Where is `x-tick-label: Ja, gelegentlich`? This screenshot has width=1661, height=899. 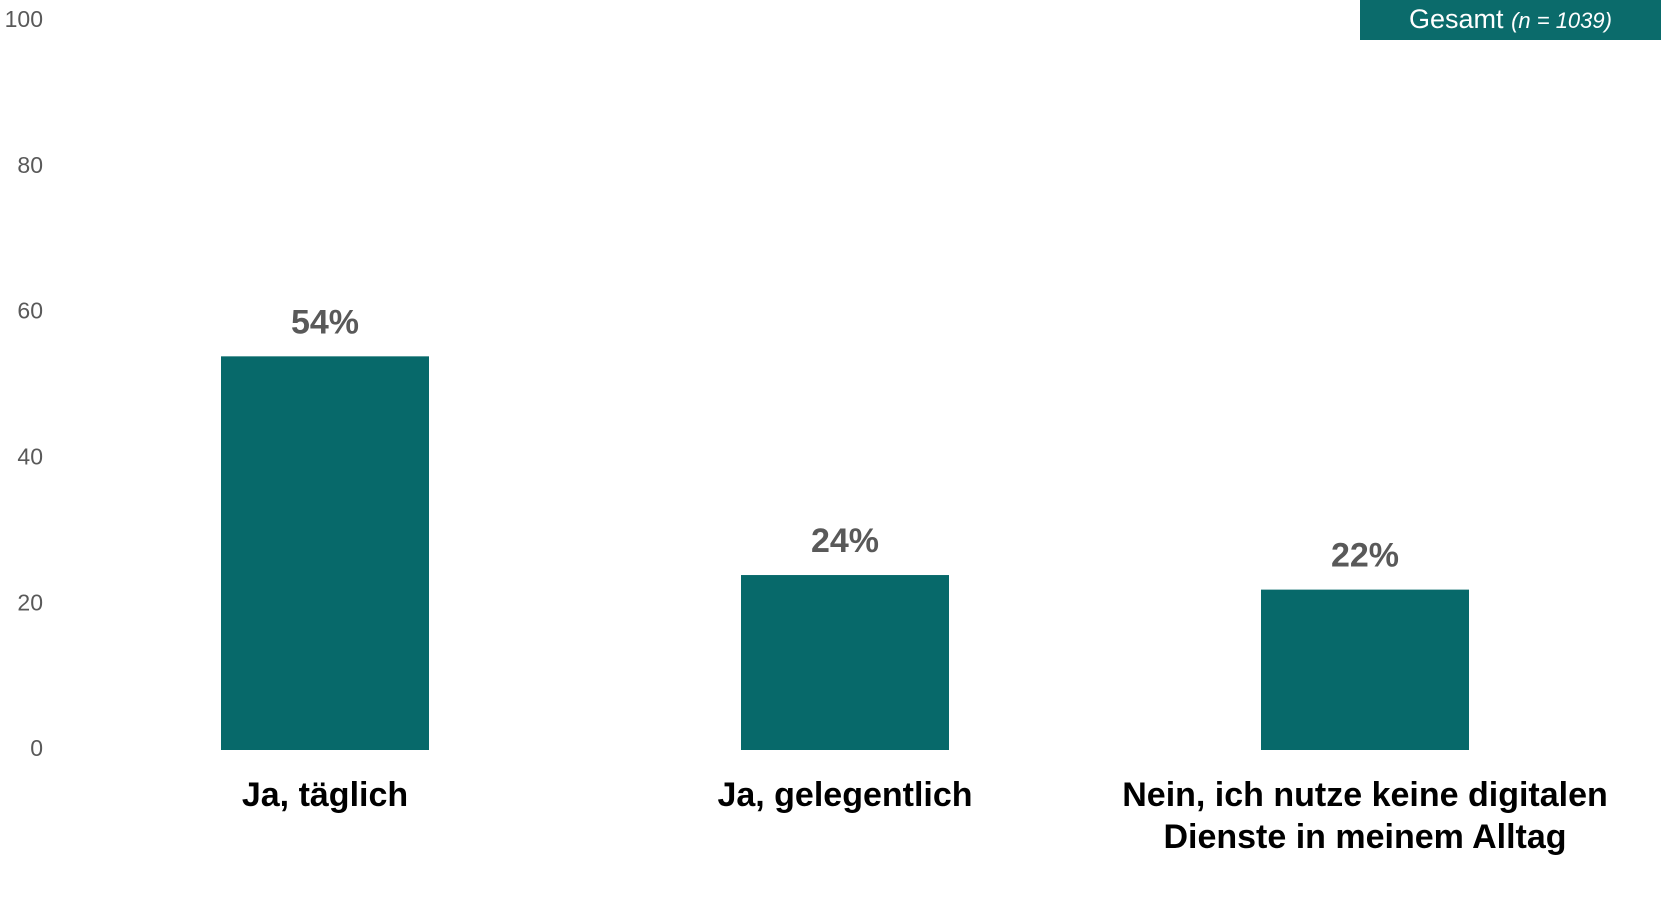
x-tick-label: Ja, gelegentlich is located at coordinates (845, 795).